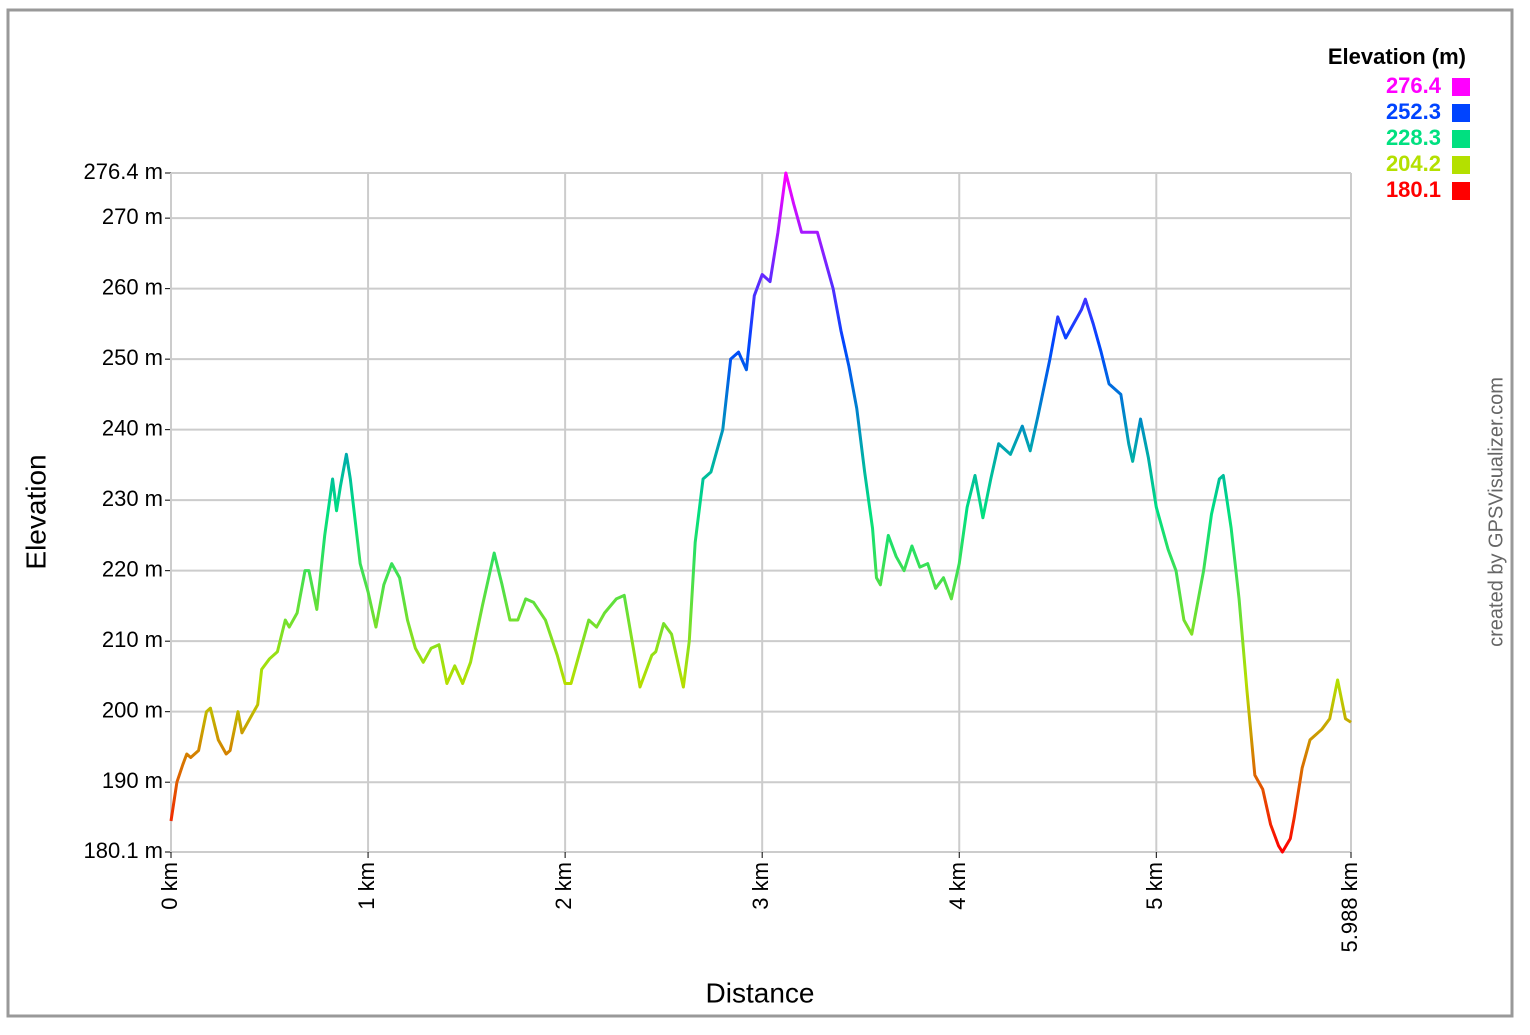  Describe the element at coordinates (35, 511) in the screenshot. I see `y-axis-title: Elevation` at that location.